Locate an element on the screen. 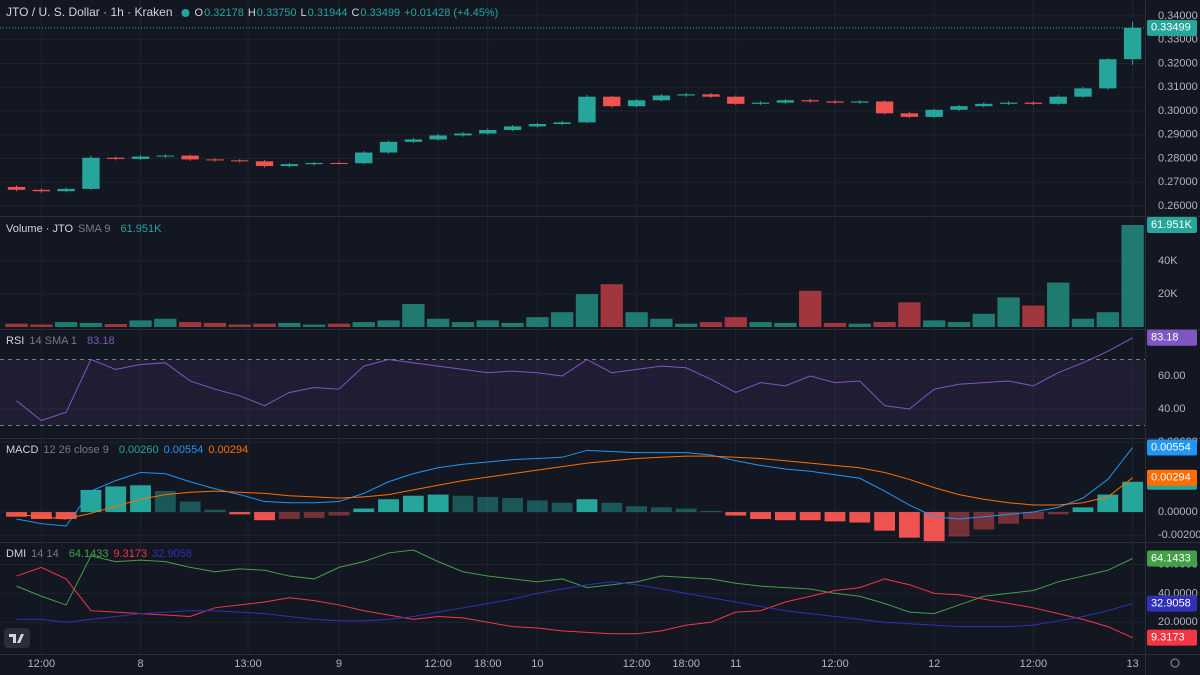 The image size is (1200, 675). price-box-label: 0.33499 is located at coordinates (1171, 28).